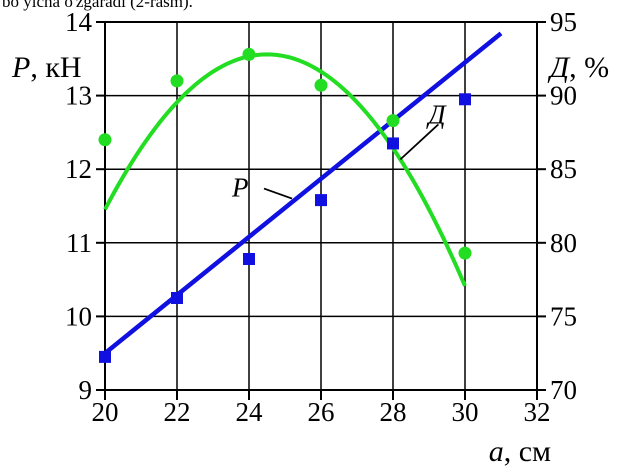 The height and width of the screenshot is (466, 632). What do you see at coordinates (78, 96) in the screenshot?
I see `y-left-tick-label: 13` at bounding box center [78, 96].